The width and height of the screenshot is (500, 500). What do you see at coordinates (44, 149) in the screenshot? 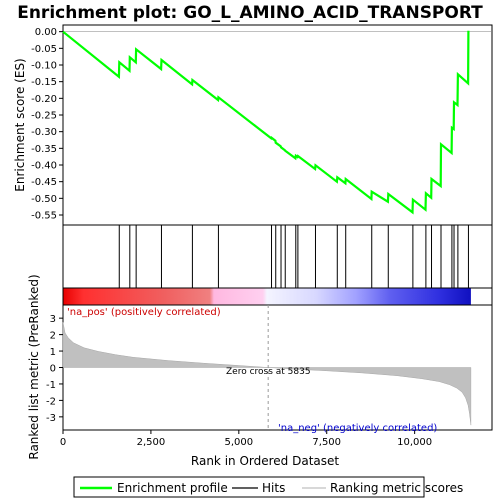
I see `es-tick-label: -0.35` at bounding box center [44, 149].